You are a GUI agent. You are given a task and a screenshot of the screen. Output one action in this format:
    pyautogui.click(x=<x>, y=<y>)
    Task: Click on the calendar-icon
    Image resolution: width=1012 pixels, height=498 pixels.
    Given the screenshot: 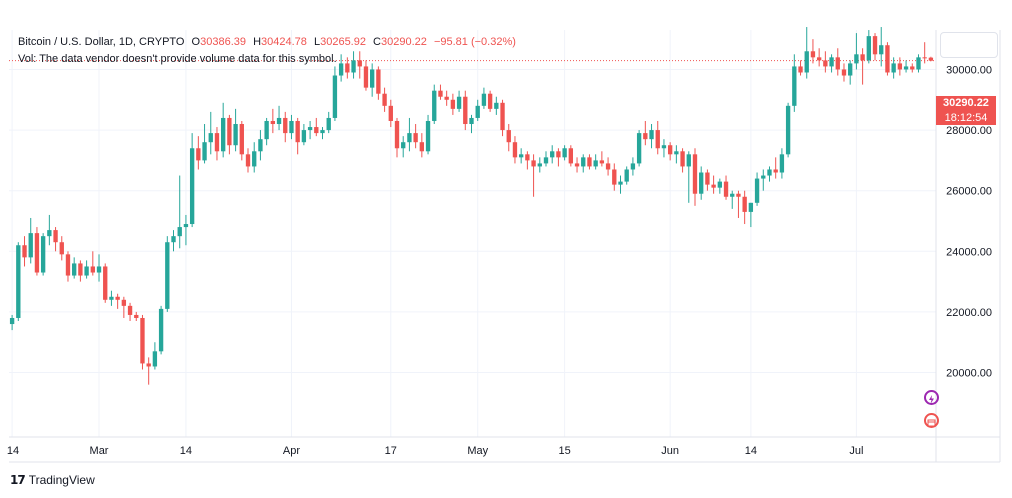 What is the action you would take?
    pyautogui.click(x=931, y=420)
    